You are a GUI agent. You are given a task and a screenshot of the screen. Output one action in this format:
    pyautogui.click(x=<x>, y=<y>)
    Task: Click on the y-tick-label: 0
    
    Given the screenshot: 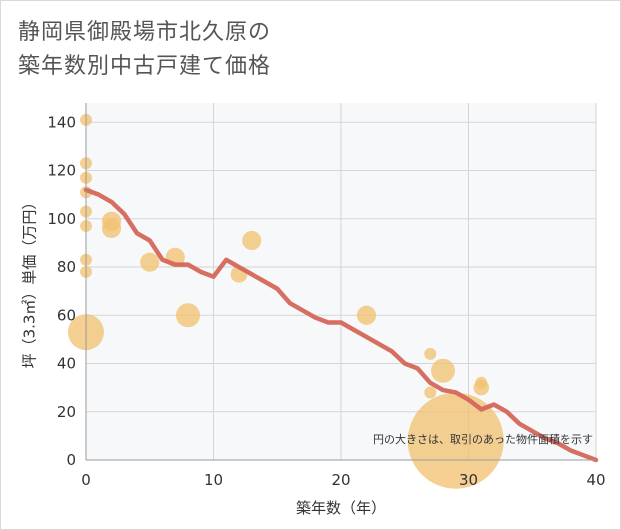 What is the action you would take?
    pyautogui.click(x=71, y=460)
    